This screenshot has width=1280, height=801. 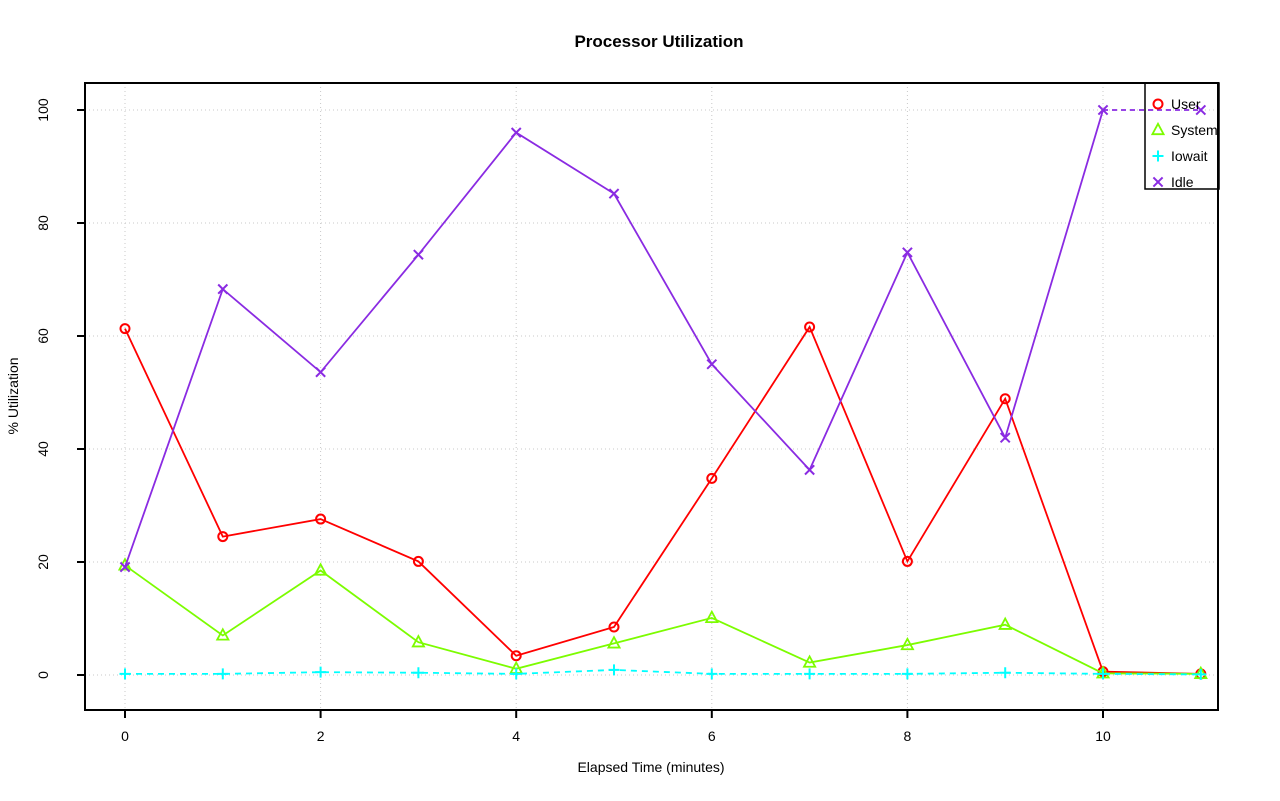 What do you see at coordinates (712, 736) in the screenshot?
I see `x-tick-label: 6` at bounding box center [712, 736].